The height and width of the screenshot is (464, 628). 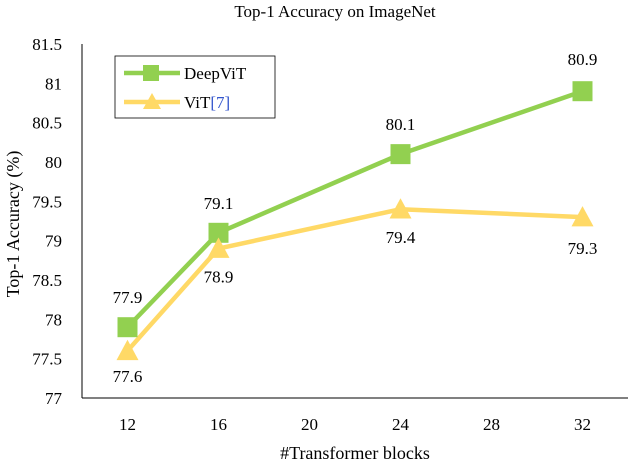 I want to click on data-label-deepvit: 79.1, so click(x=219, y=203).